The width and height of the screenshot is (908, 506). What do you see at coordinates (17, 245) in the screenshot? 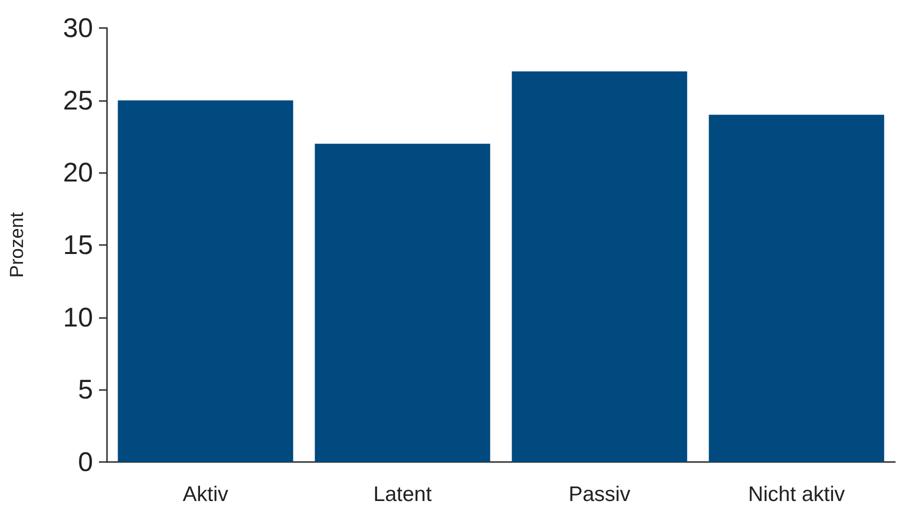
I see `y-axis-title: Prozent` at bounding box center [17, 245].